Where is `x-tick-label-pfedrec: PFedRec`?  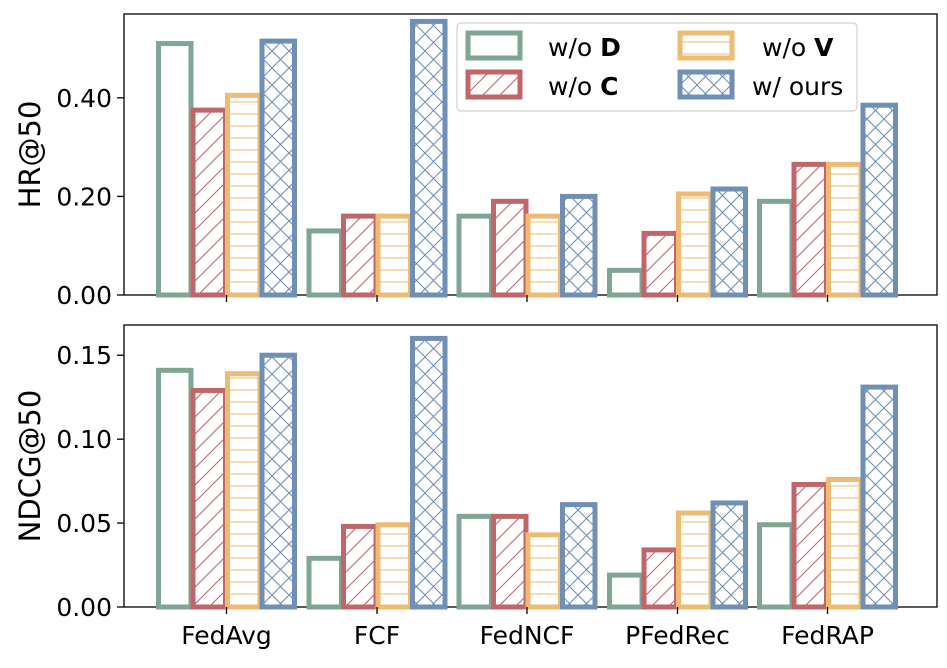 x-tick-label-pfedrec: PFedRec is located at coordinates (677, 635).